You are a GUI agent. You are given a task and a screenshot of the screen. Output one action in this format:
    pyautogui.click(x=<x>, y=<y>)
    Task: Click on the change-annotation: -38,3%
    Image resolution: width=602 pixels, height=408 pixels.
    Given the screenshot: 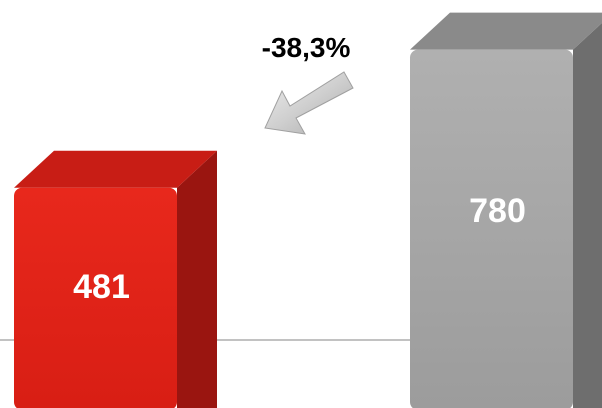 What is the action you would take?
    pyautogui.click(x=308, y=83)
    